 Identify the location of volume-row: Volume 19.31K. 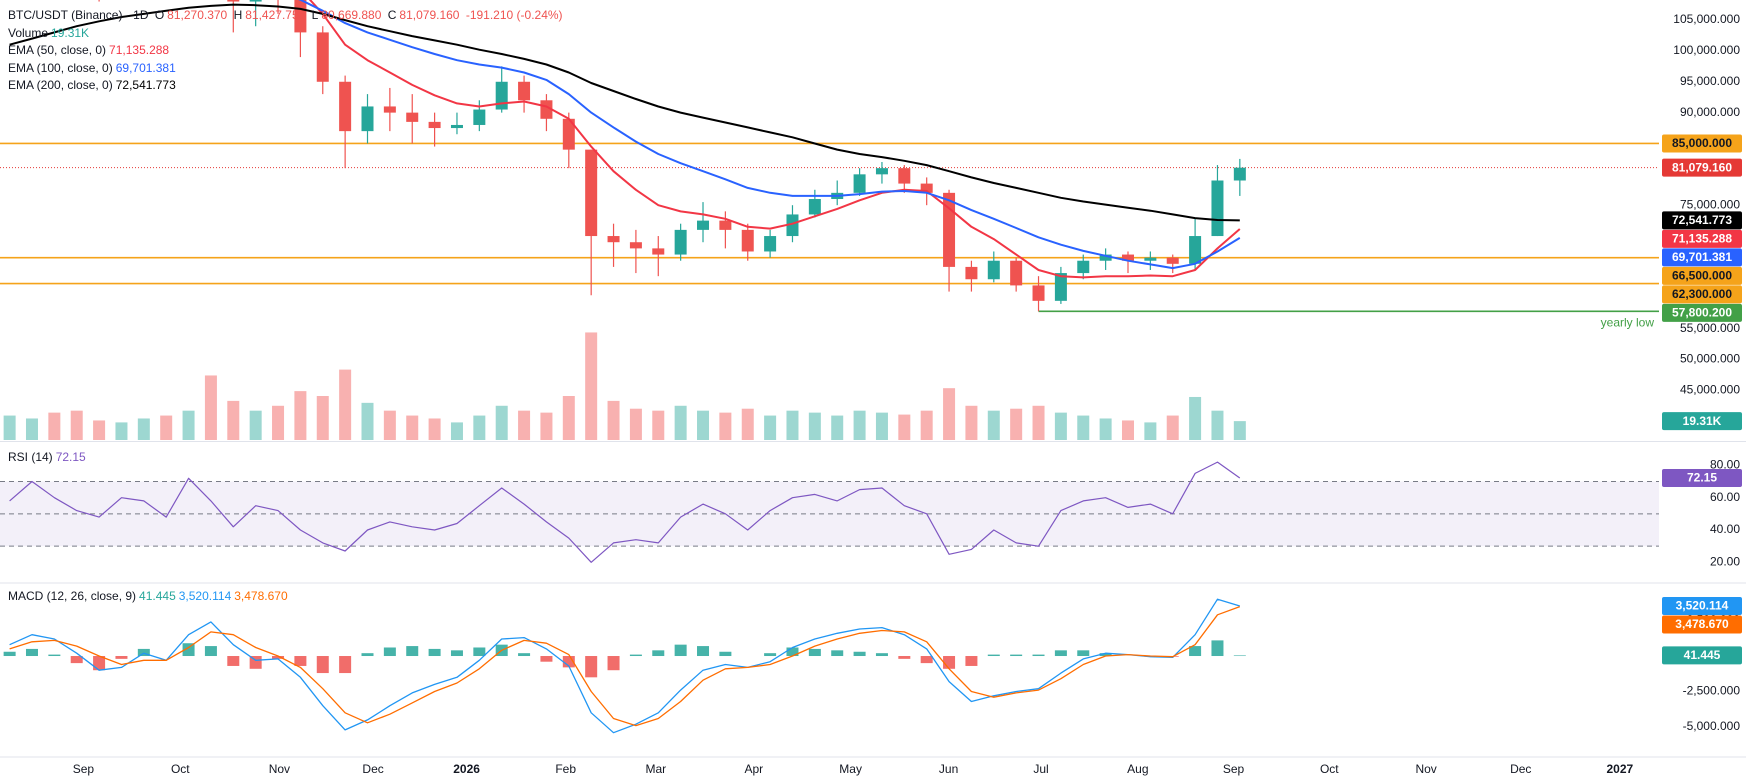
(287, 34).